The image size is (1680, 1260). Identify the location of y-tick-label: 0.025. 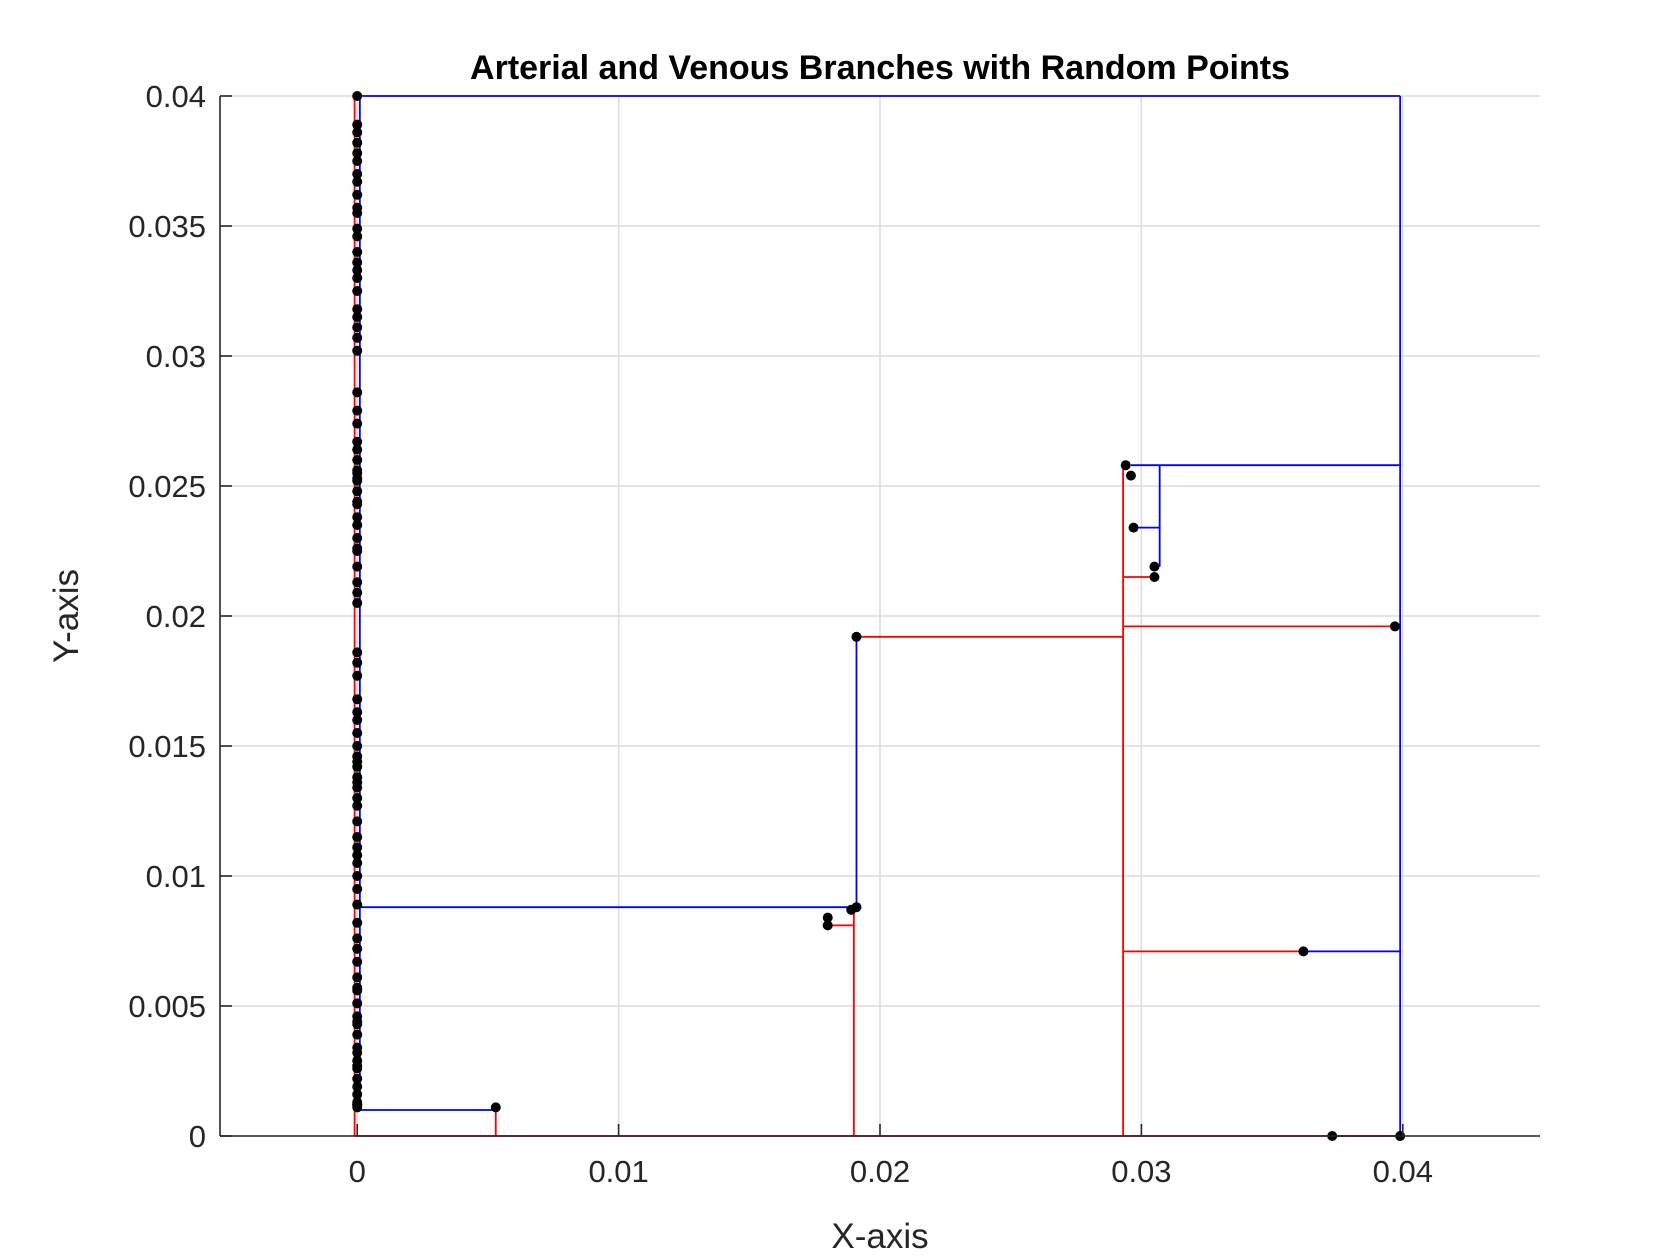
(167, 486).